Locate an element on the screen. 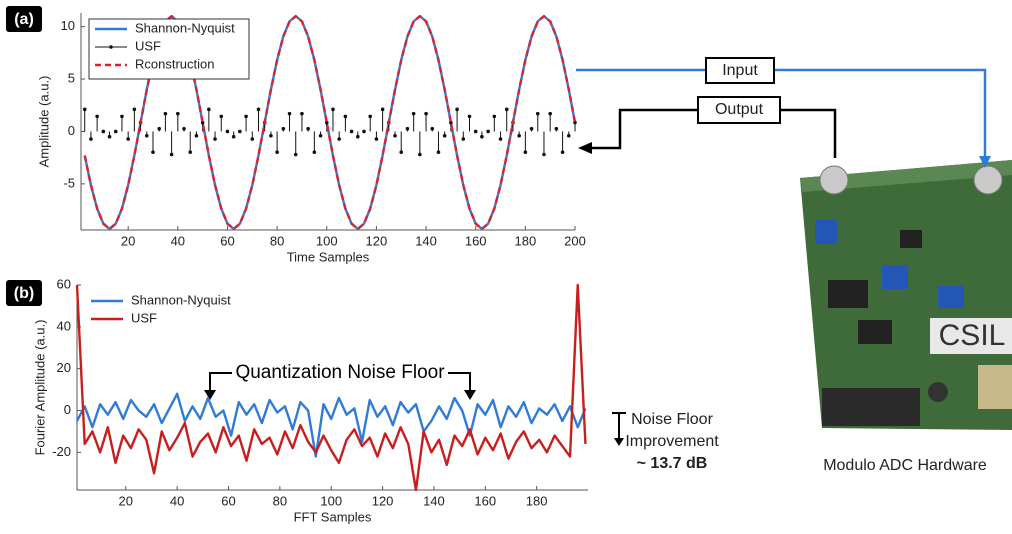 Image resolution: width=1012 pixels, height=534 pixels. legend-label: Rconstruction is located at coordinates (174, 63).